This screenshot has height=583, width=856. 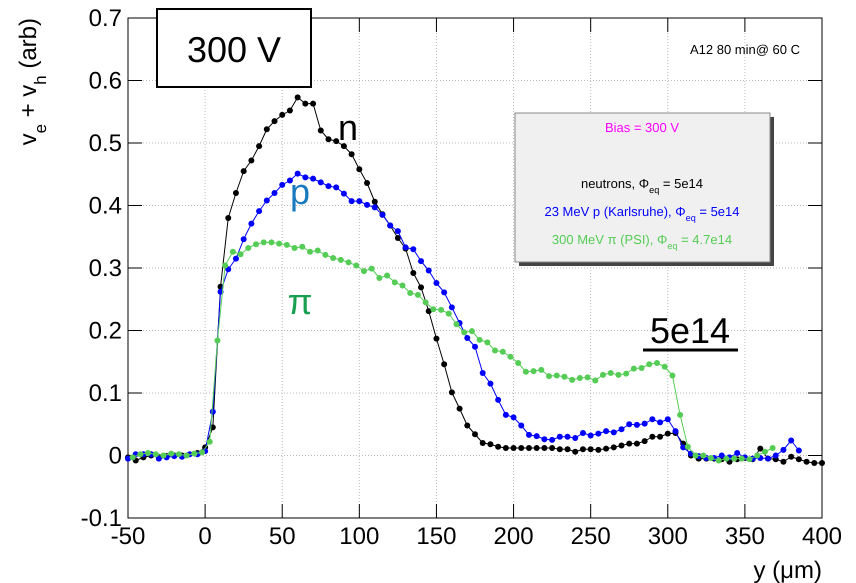 What do you see at coordinates (690, 330) in the screenshot?
I see `annotation: 5e14` at bounding box center [690, 330].